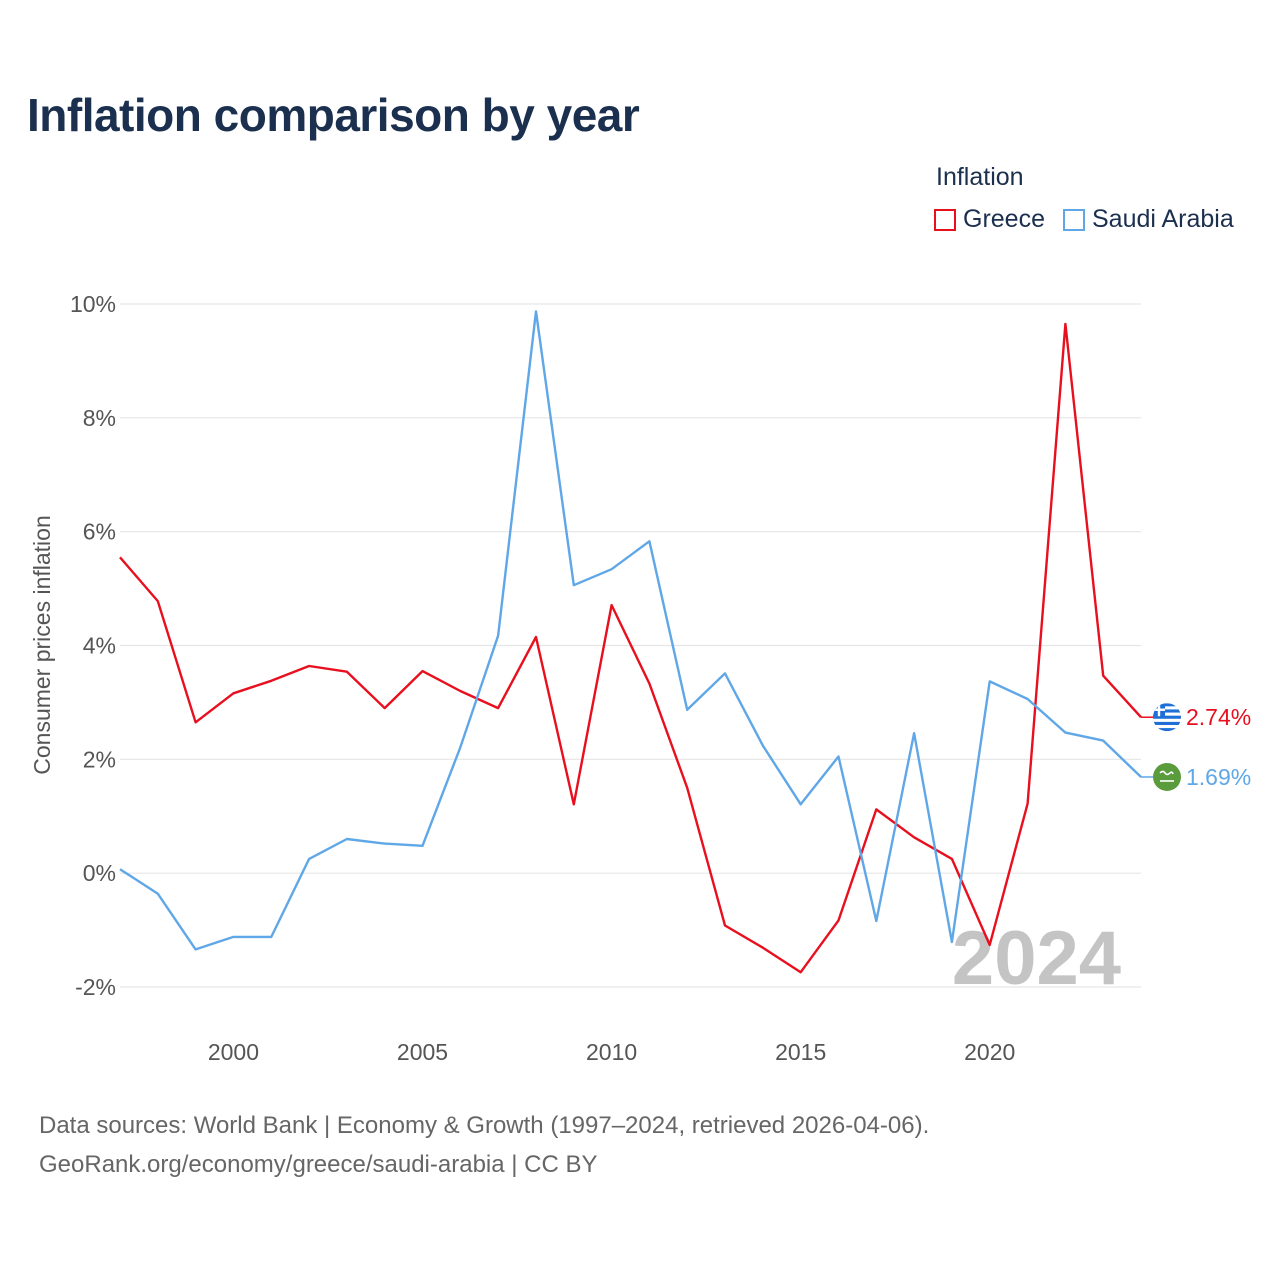  I want to click on legend-item-saudi-arabia: Saudi Arabia, so click(1148, 219).